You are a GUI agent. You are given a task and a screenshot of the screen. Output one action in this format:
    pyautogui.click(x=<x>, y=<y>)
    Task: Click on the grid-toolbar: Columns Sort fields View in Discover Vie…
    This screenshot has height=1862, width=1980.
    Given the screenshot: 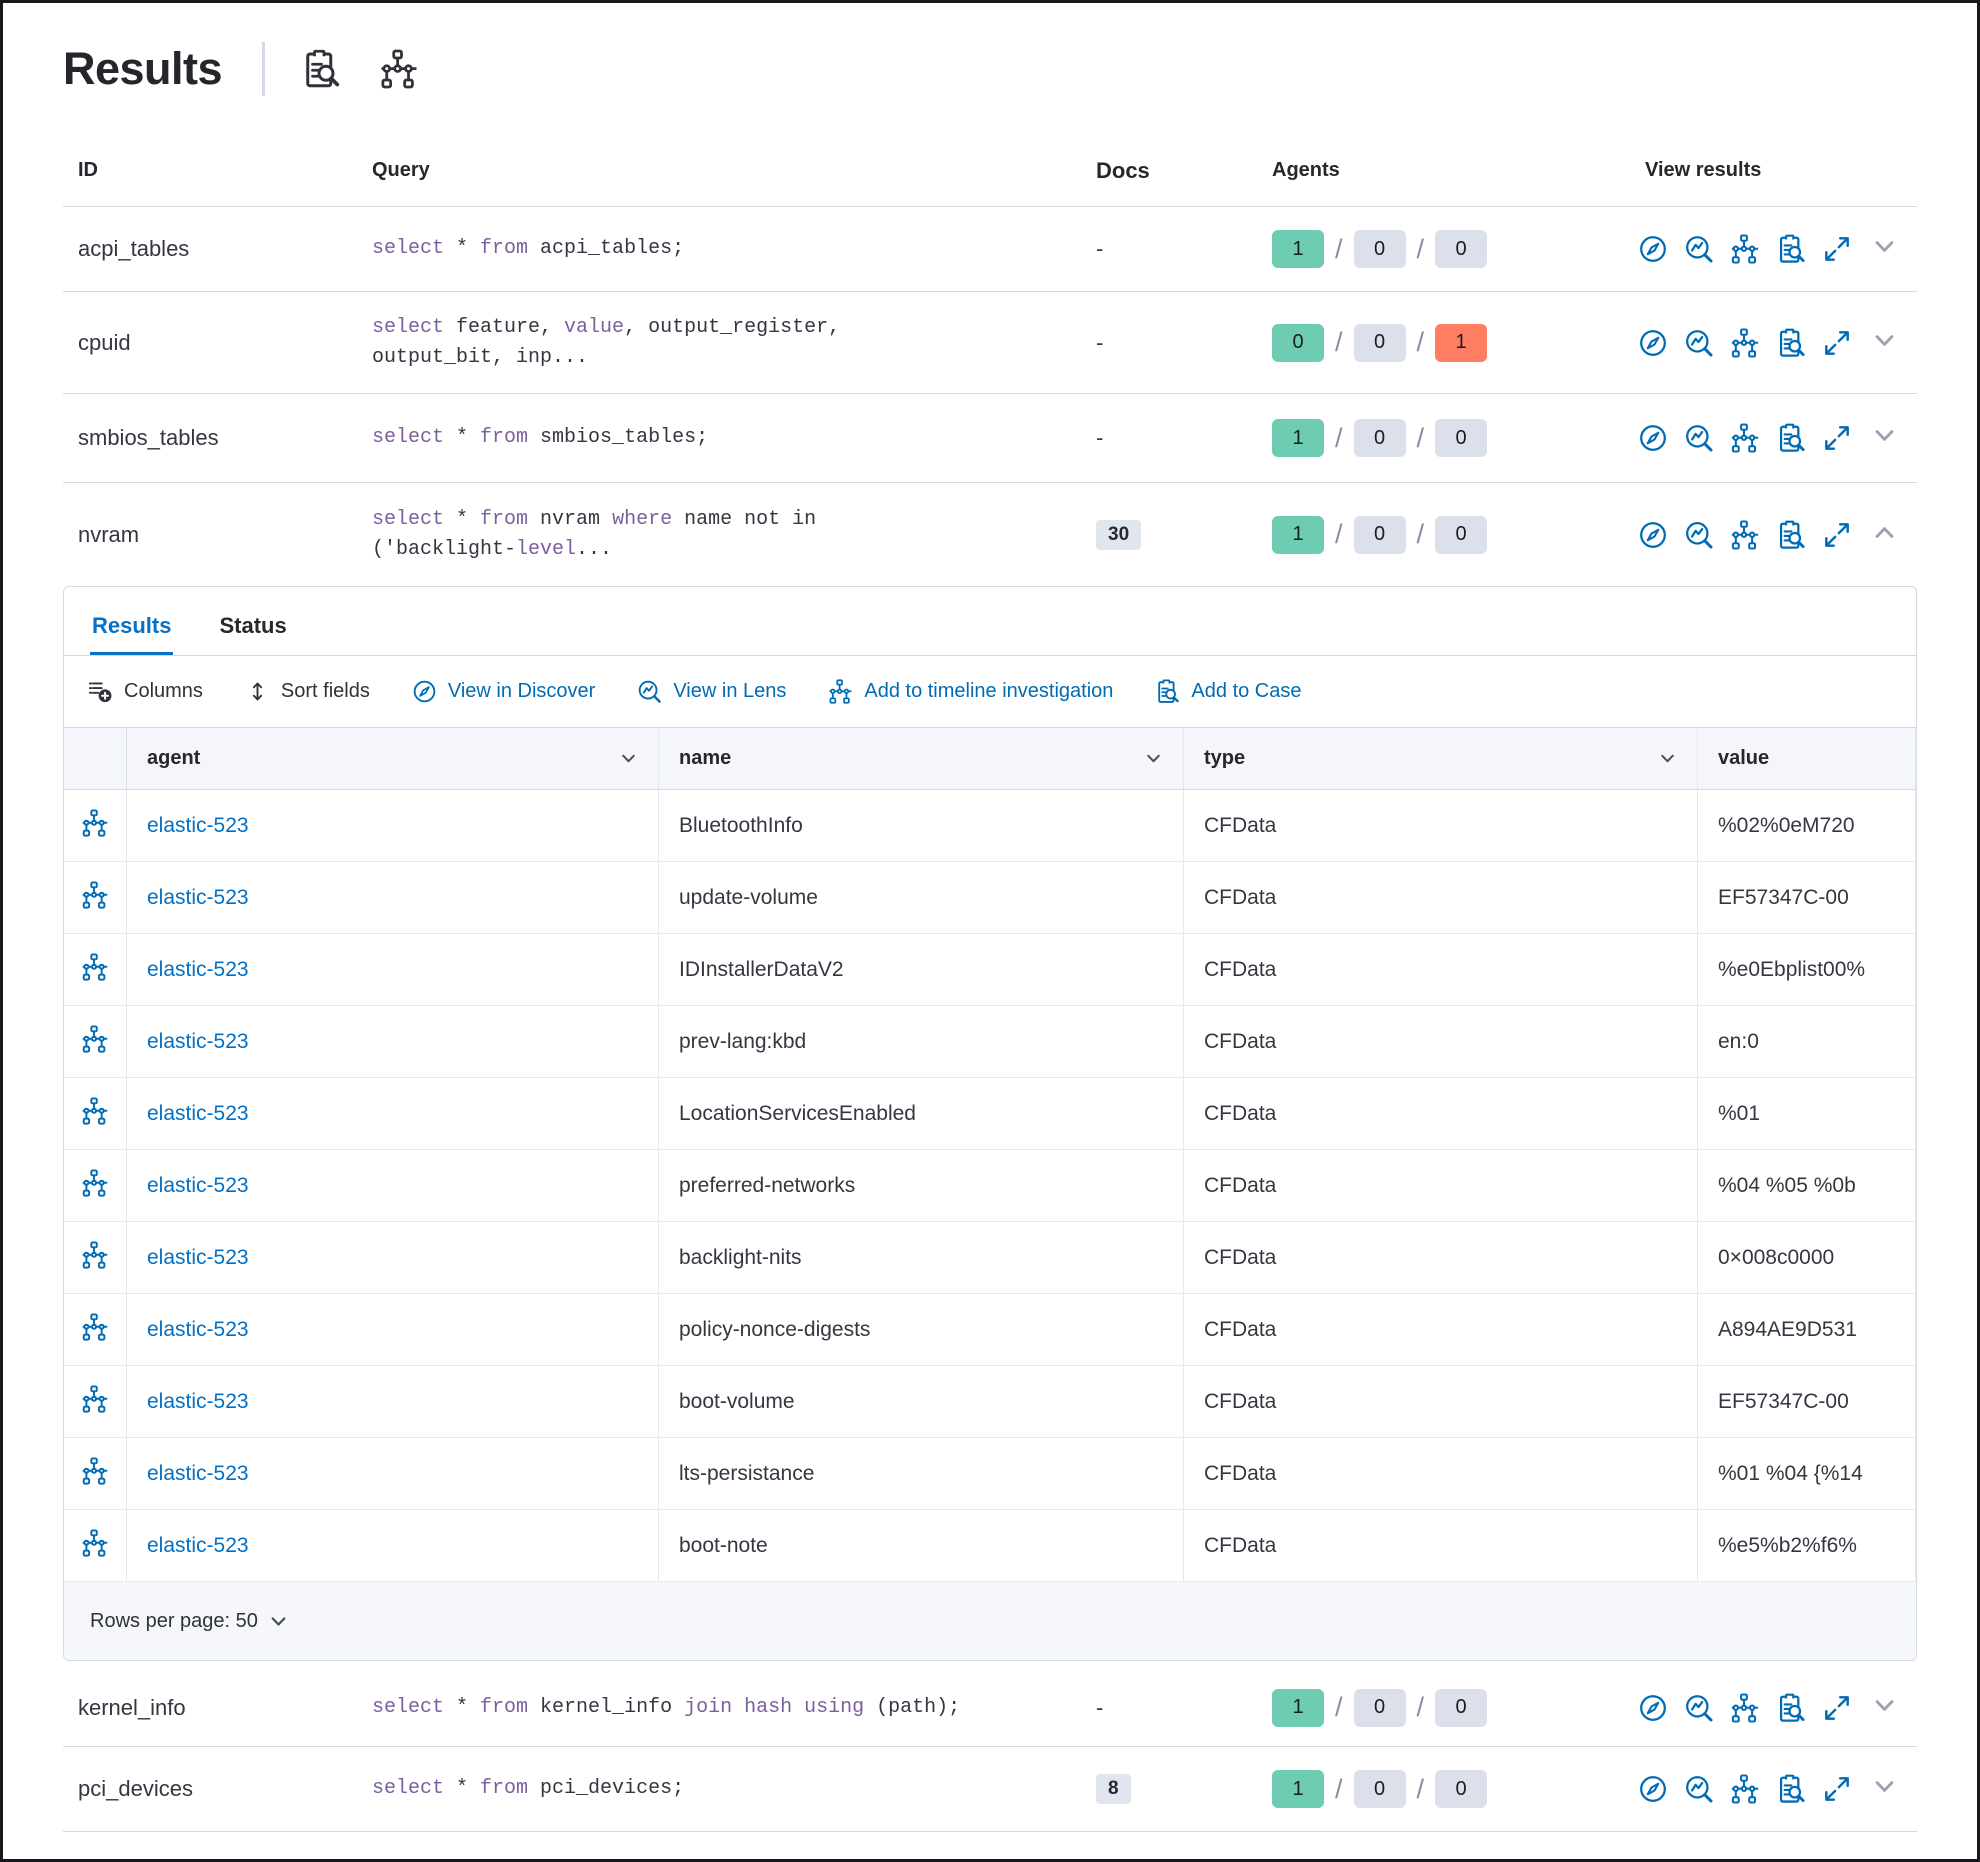 What is the action you would take?
    pyautogui.click(x=990, y=692)
    